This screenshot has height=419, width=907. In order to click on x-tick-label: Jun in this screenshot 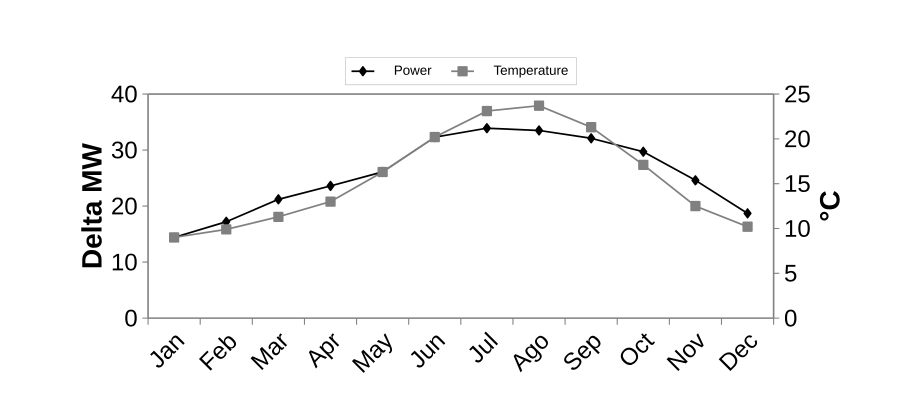, I will do `click(428, 352)`.